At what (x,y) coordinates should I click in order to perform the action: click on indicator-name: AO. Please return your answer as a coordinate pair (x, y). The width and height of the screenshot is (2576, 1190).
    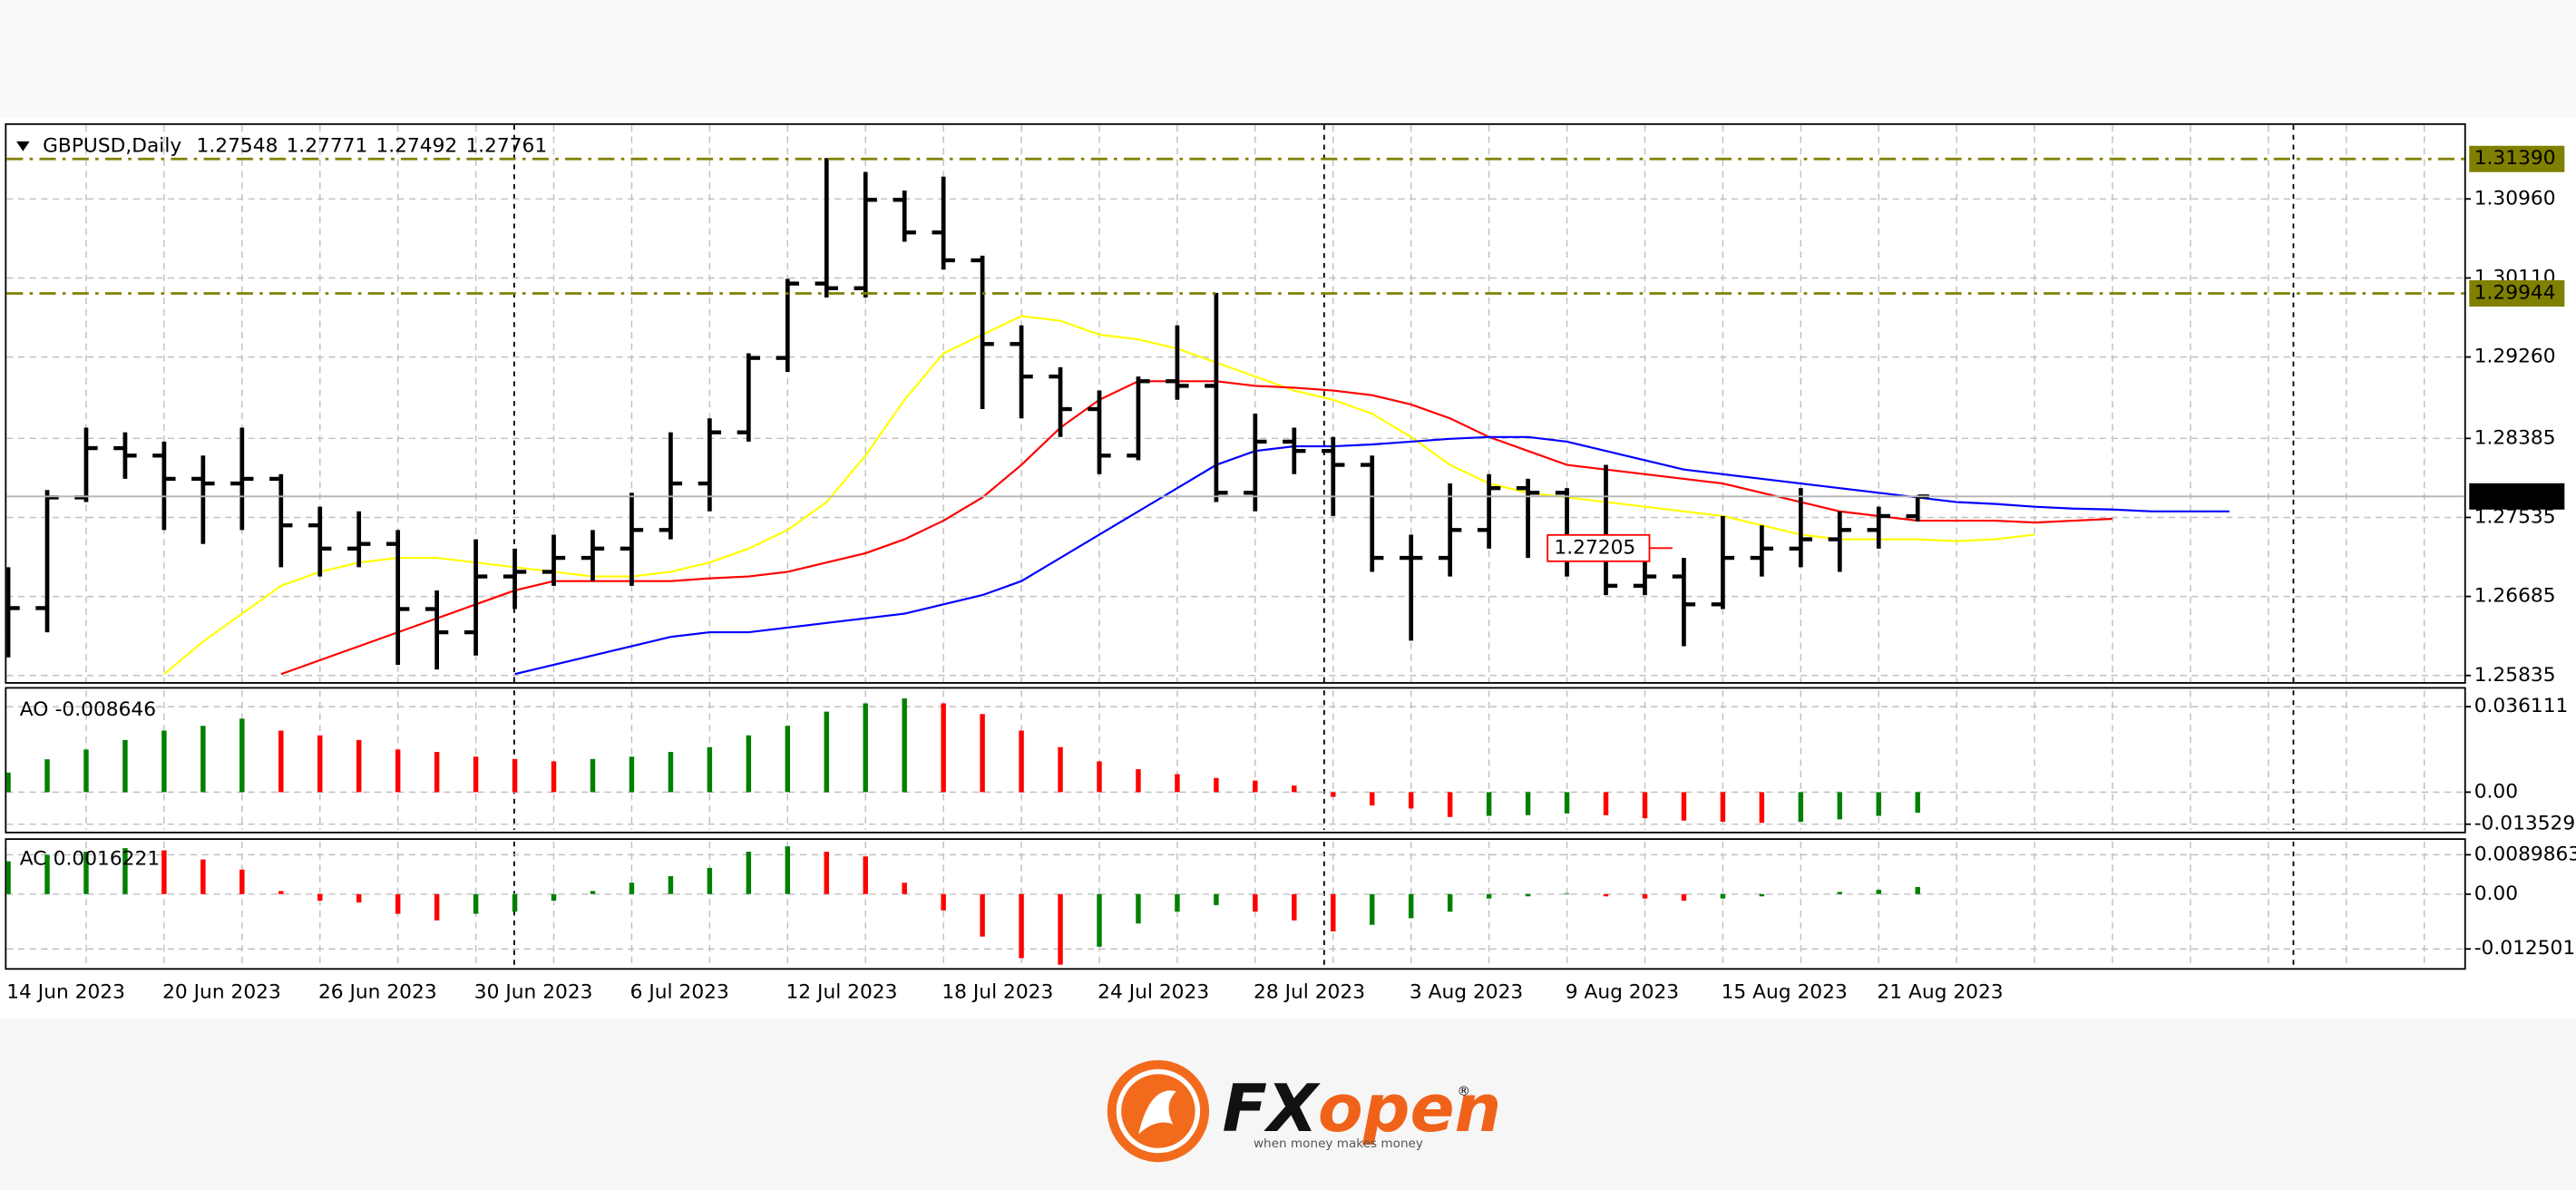
    Looking at the image, I should click on (34, 710).